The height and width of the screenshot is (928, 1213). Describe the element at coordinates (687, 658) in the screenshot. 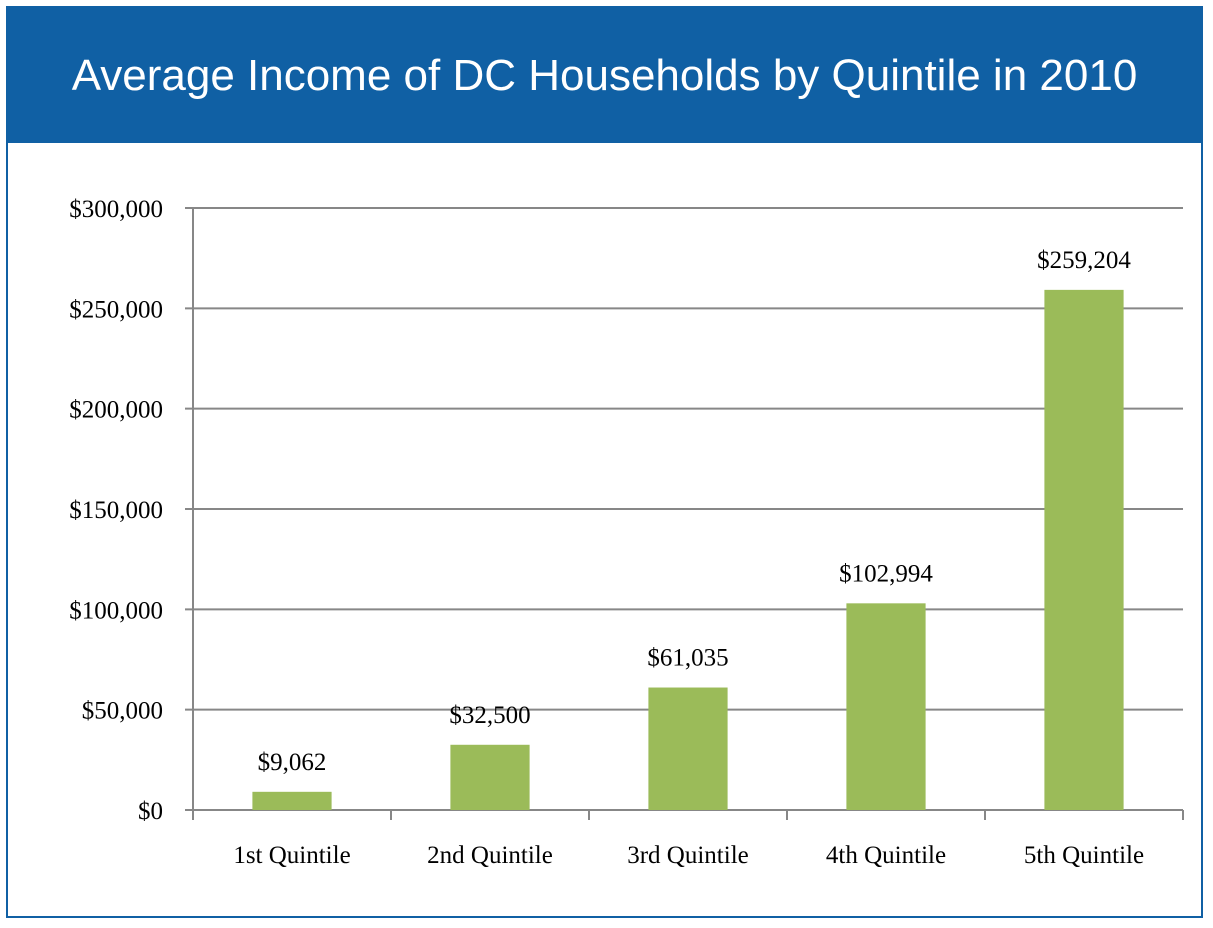

I see `data-label: $61,035` at that location.